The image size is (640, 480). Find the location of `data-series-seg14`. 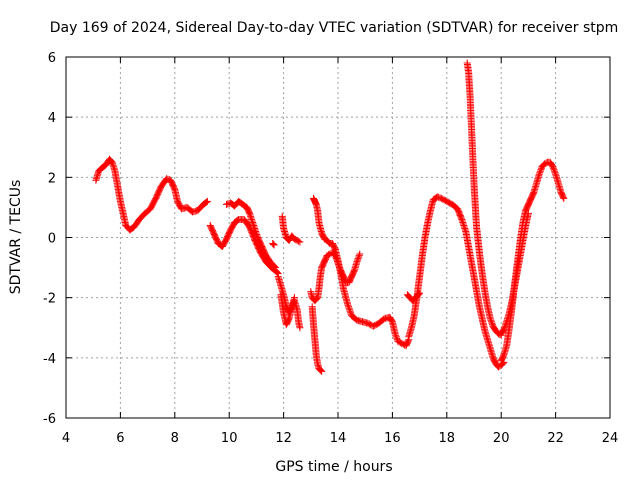

data-series-seg14 is located at coordinates (532, 261).